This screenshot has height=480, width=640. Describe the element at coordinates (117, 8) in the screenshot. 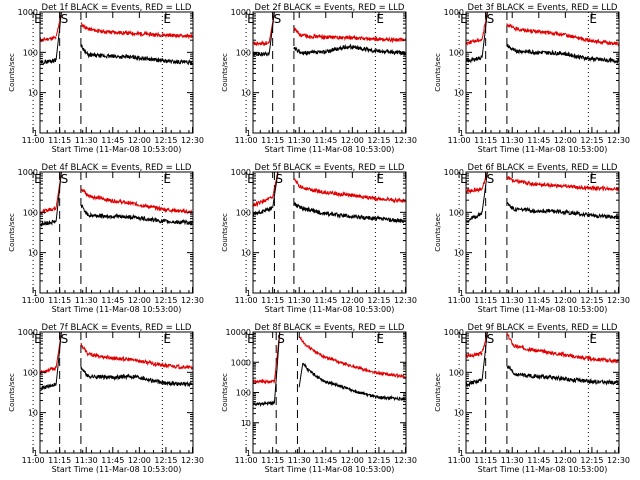

I see `panel-title: Det 1f BLACK = Events, RED = LLD` at that location.